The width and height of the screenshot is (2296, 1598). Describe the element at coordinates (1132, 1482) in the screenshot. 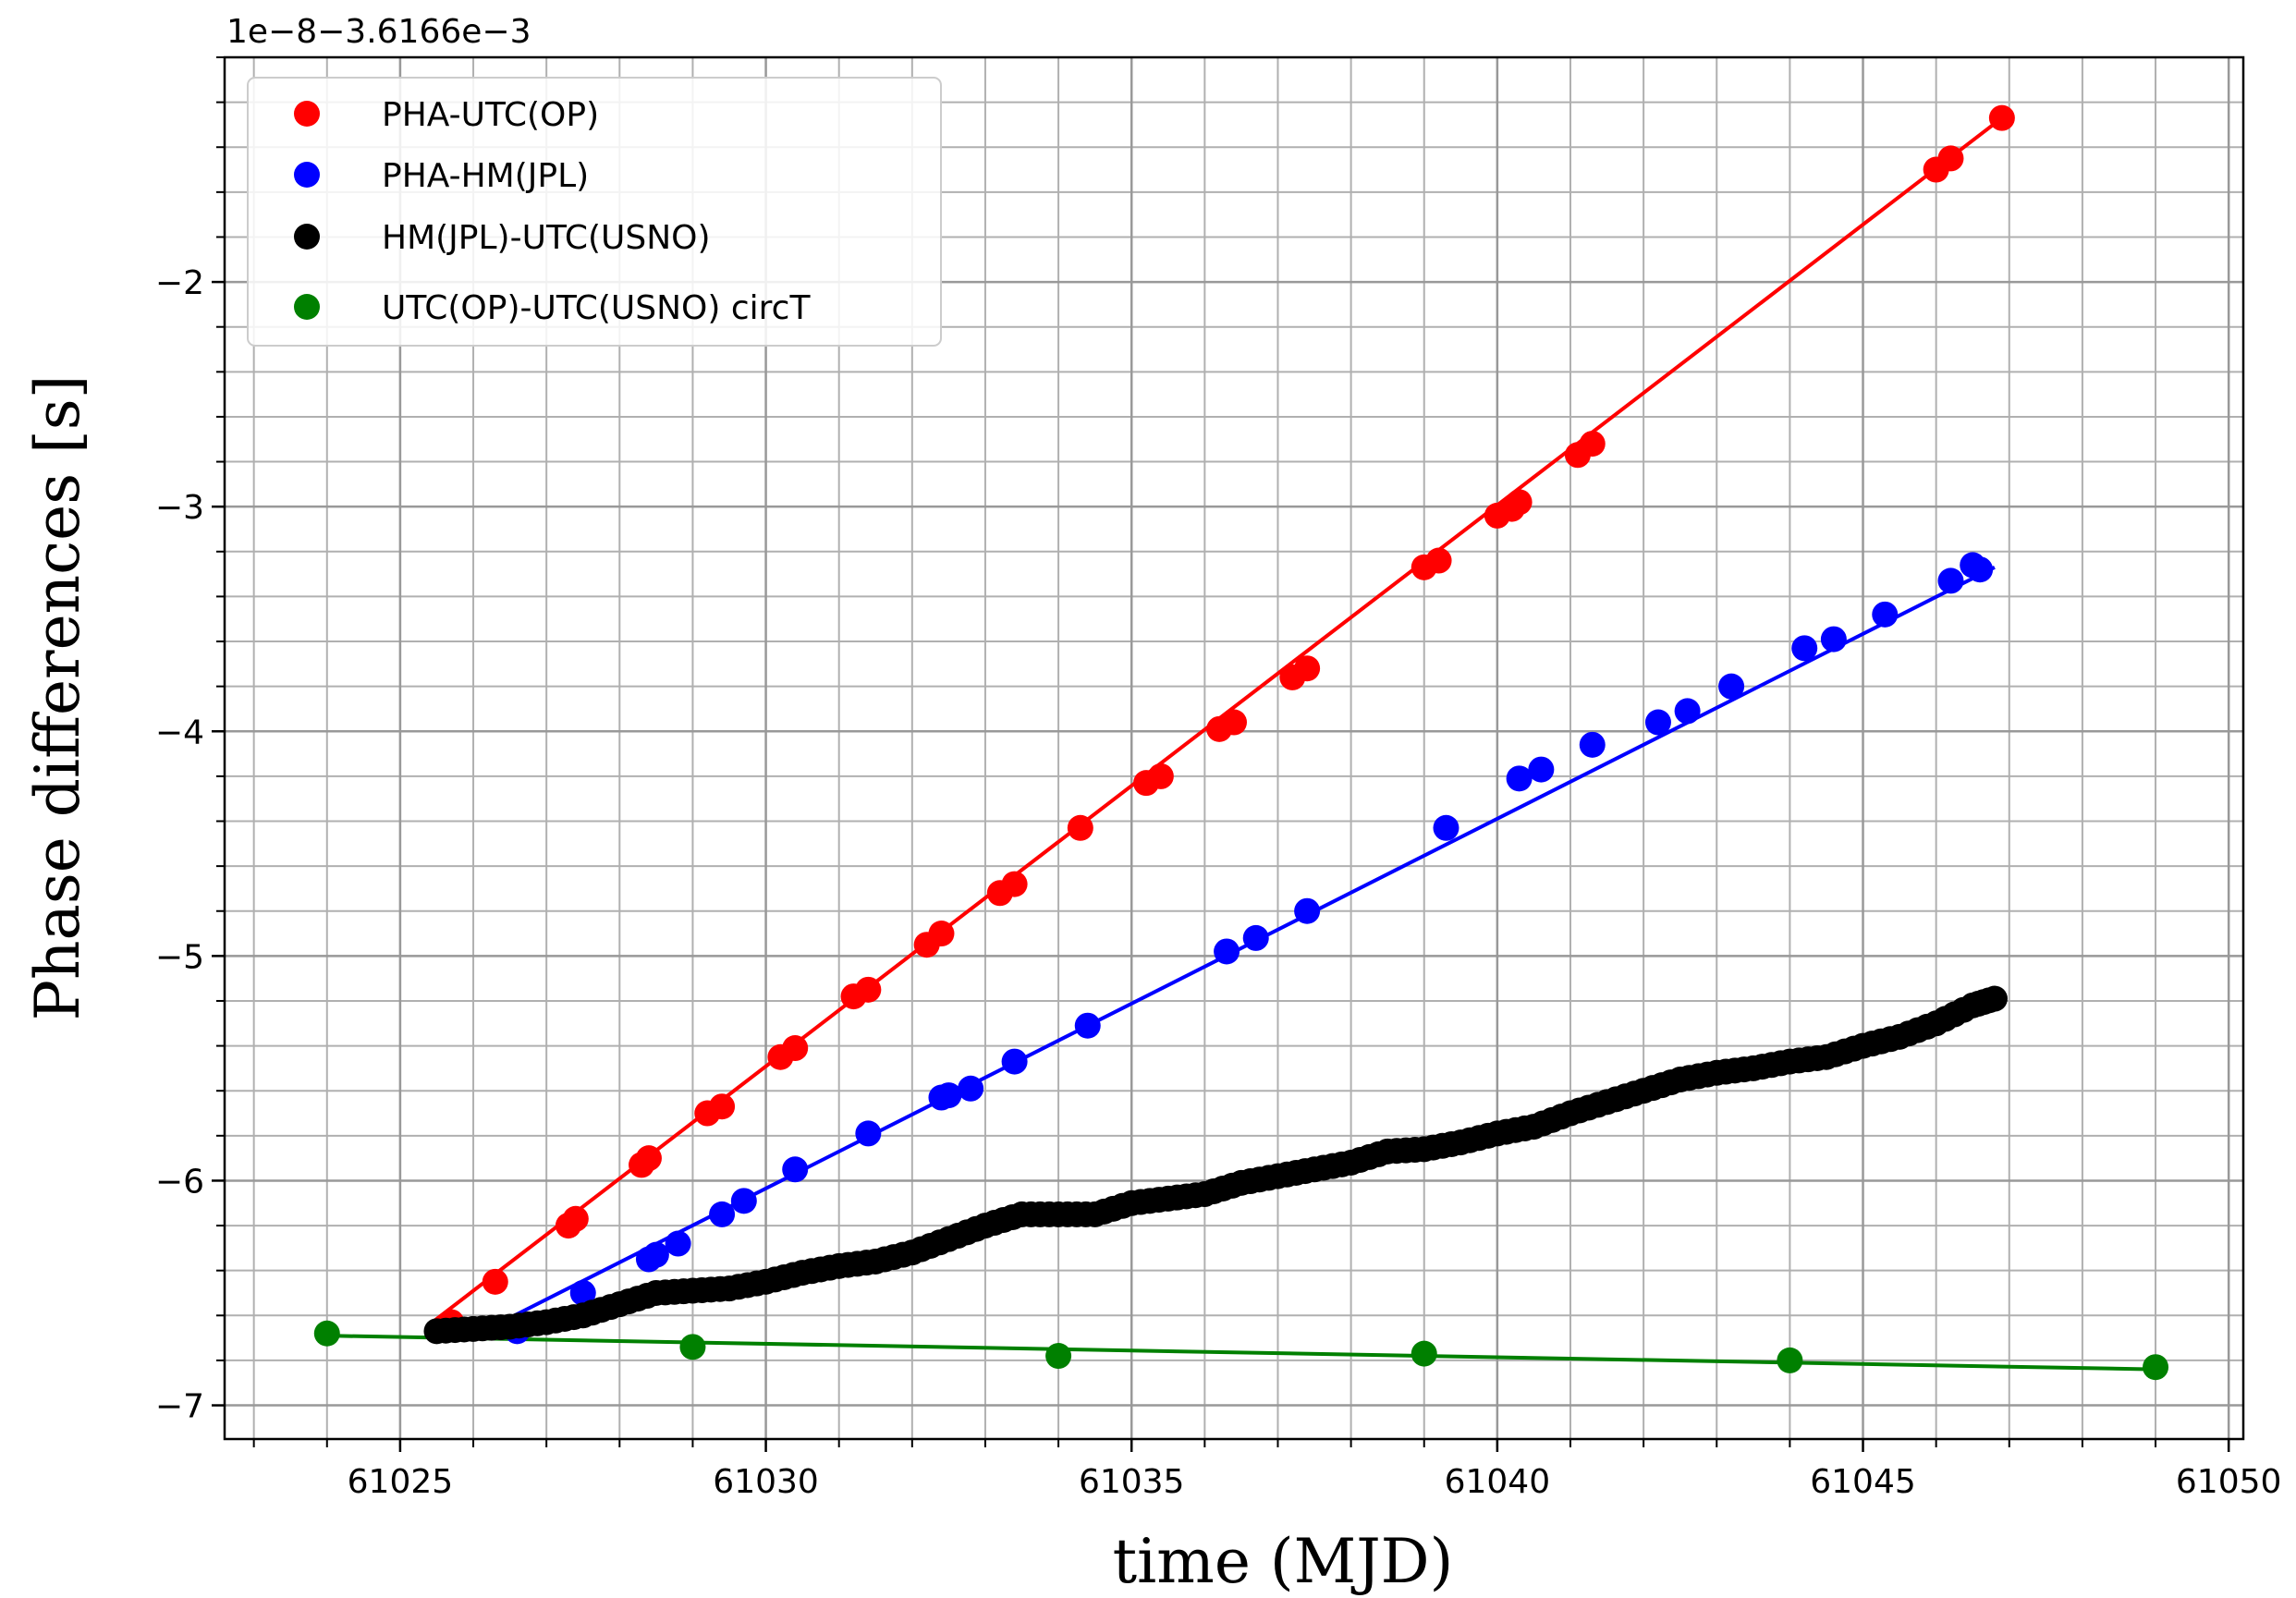

I see `x-tick-label: 61035` at that location.